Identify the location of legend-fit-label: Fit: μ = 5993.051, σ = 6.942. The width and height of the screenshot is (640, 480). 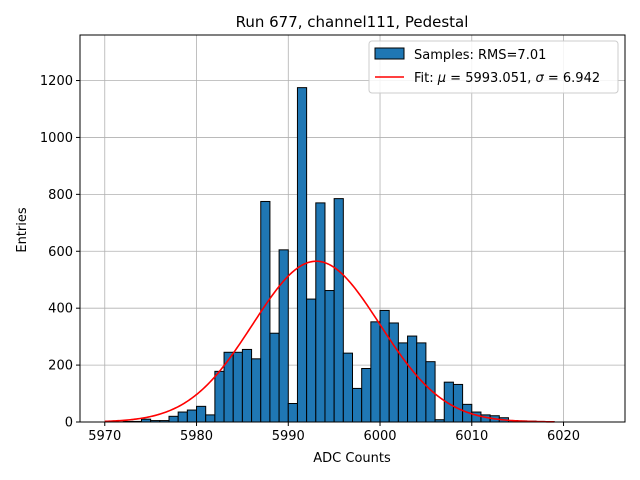
(507, 78).